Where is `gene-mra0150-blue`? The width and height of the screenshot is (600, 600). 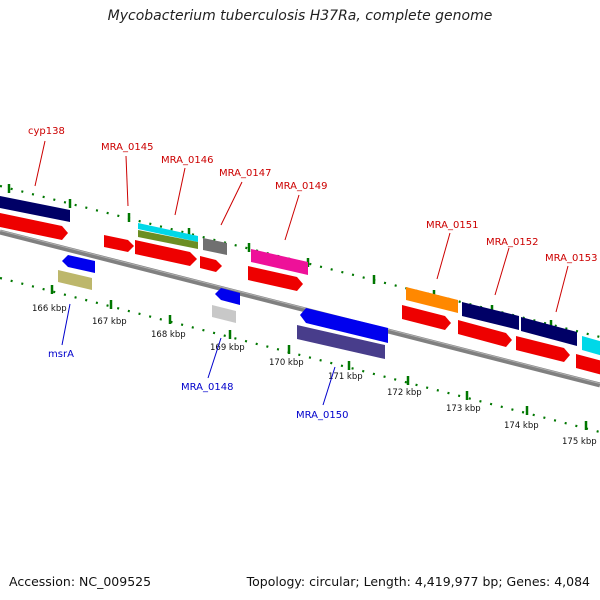
gene-mra0150-blue is located at coordinates (344, 325).